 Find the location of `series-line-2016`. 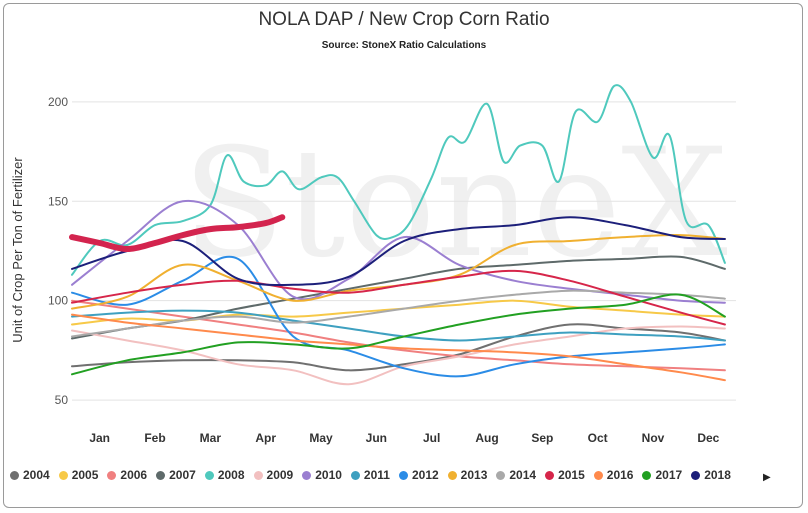

series-line-2016 is located at coordinates (398, 347).